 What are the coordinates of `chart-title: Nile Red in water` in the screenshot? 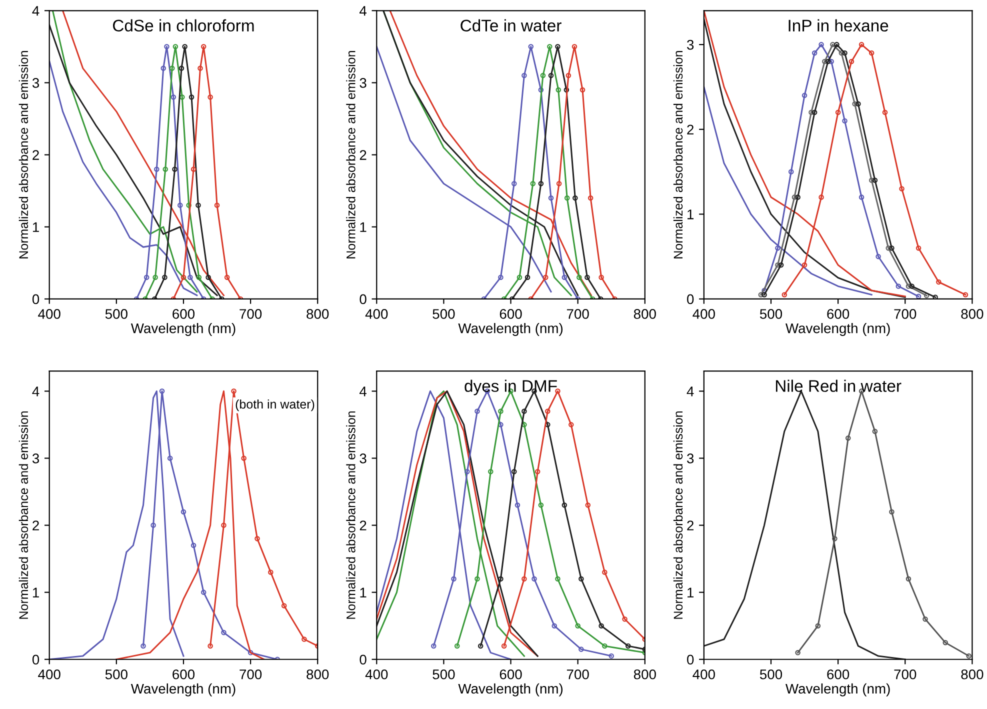 It's located at (839, 386).